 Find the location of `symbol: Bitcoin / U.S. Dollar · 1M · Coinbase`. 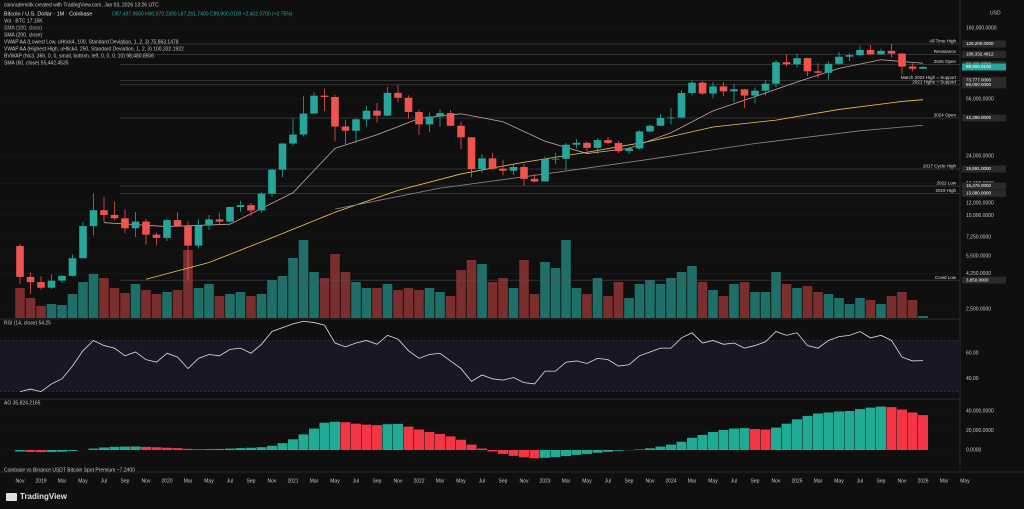

symbol: Bitcoin / U.S. Dollar · 1M · Coinbase is located at coordinates (48, 14).